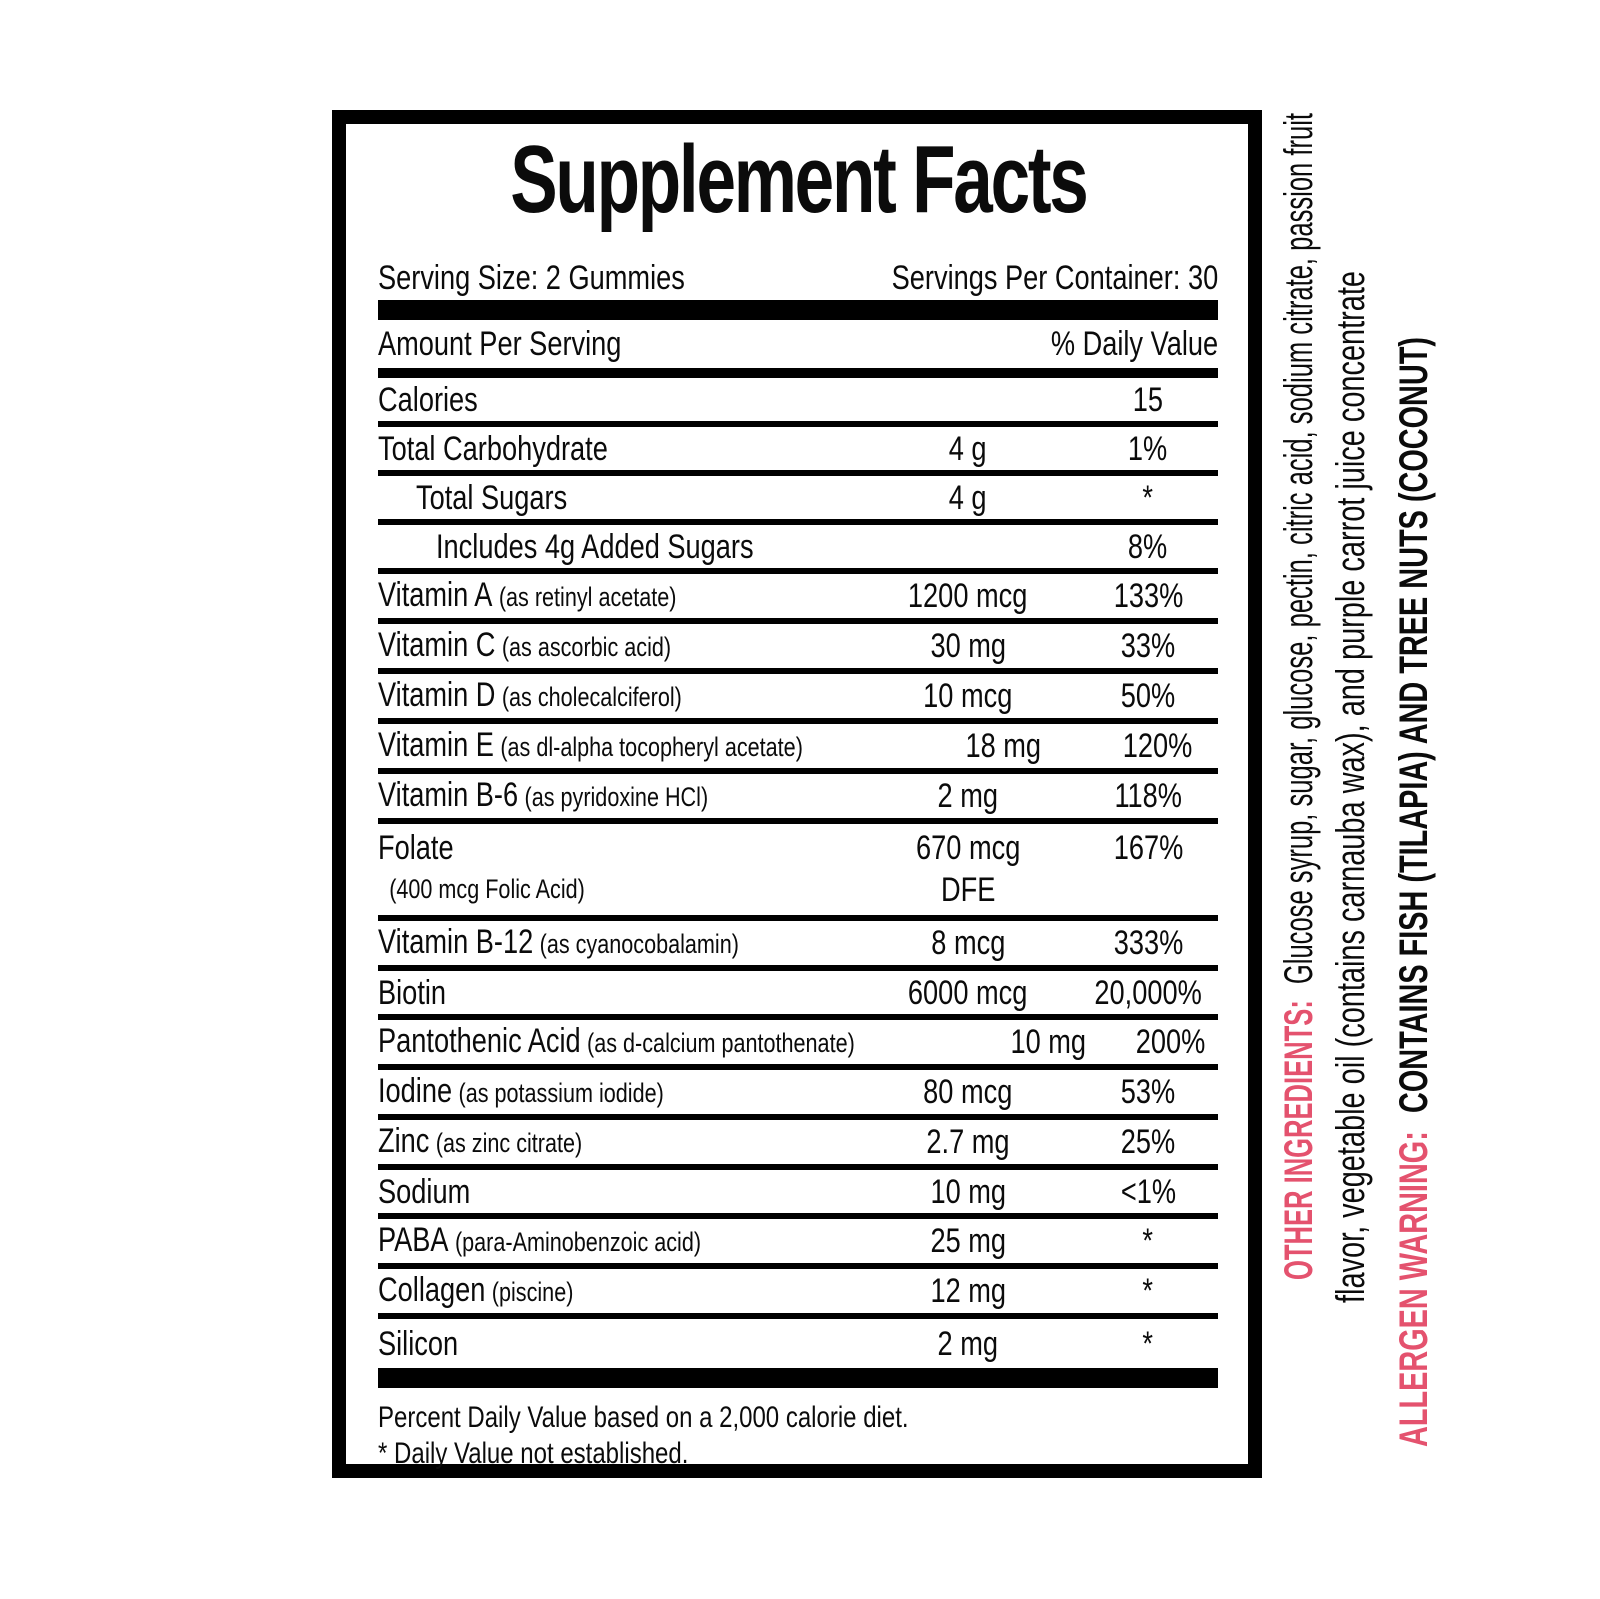 The image size is (1600, 1599). Describe the element at coordinates (968, 869) in the screenshot. I see `nutrient-amount-cell: 670 mcg DFE` at that location.